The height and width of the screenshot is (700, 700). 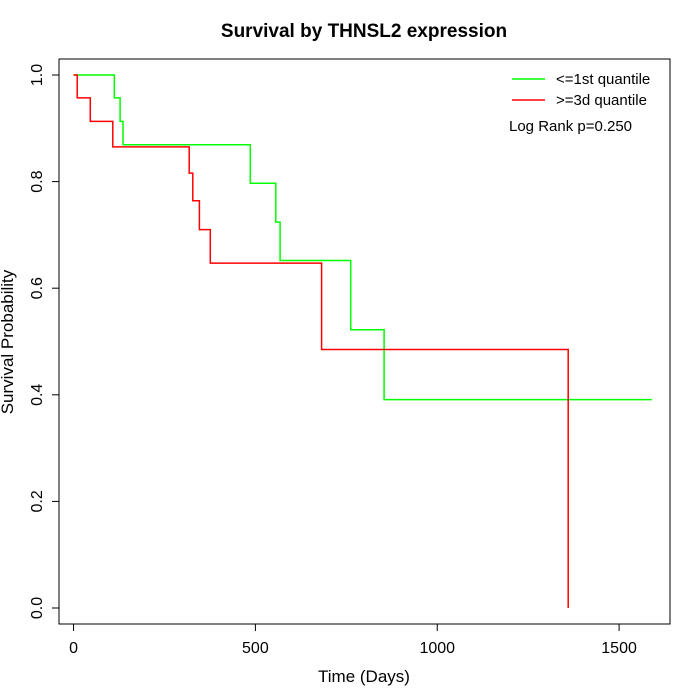 I want to click on x-tick-label: 1000, so click(x=437, y=648).